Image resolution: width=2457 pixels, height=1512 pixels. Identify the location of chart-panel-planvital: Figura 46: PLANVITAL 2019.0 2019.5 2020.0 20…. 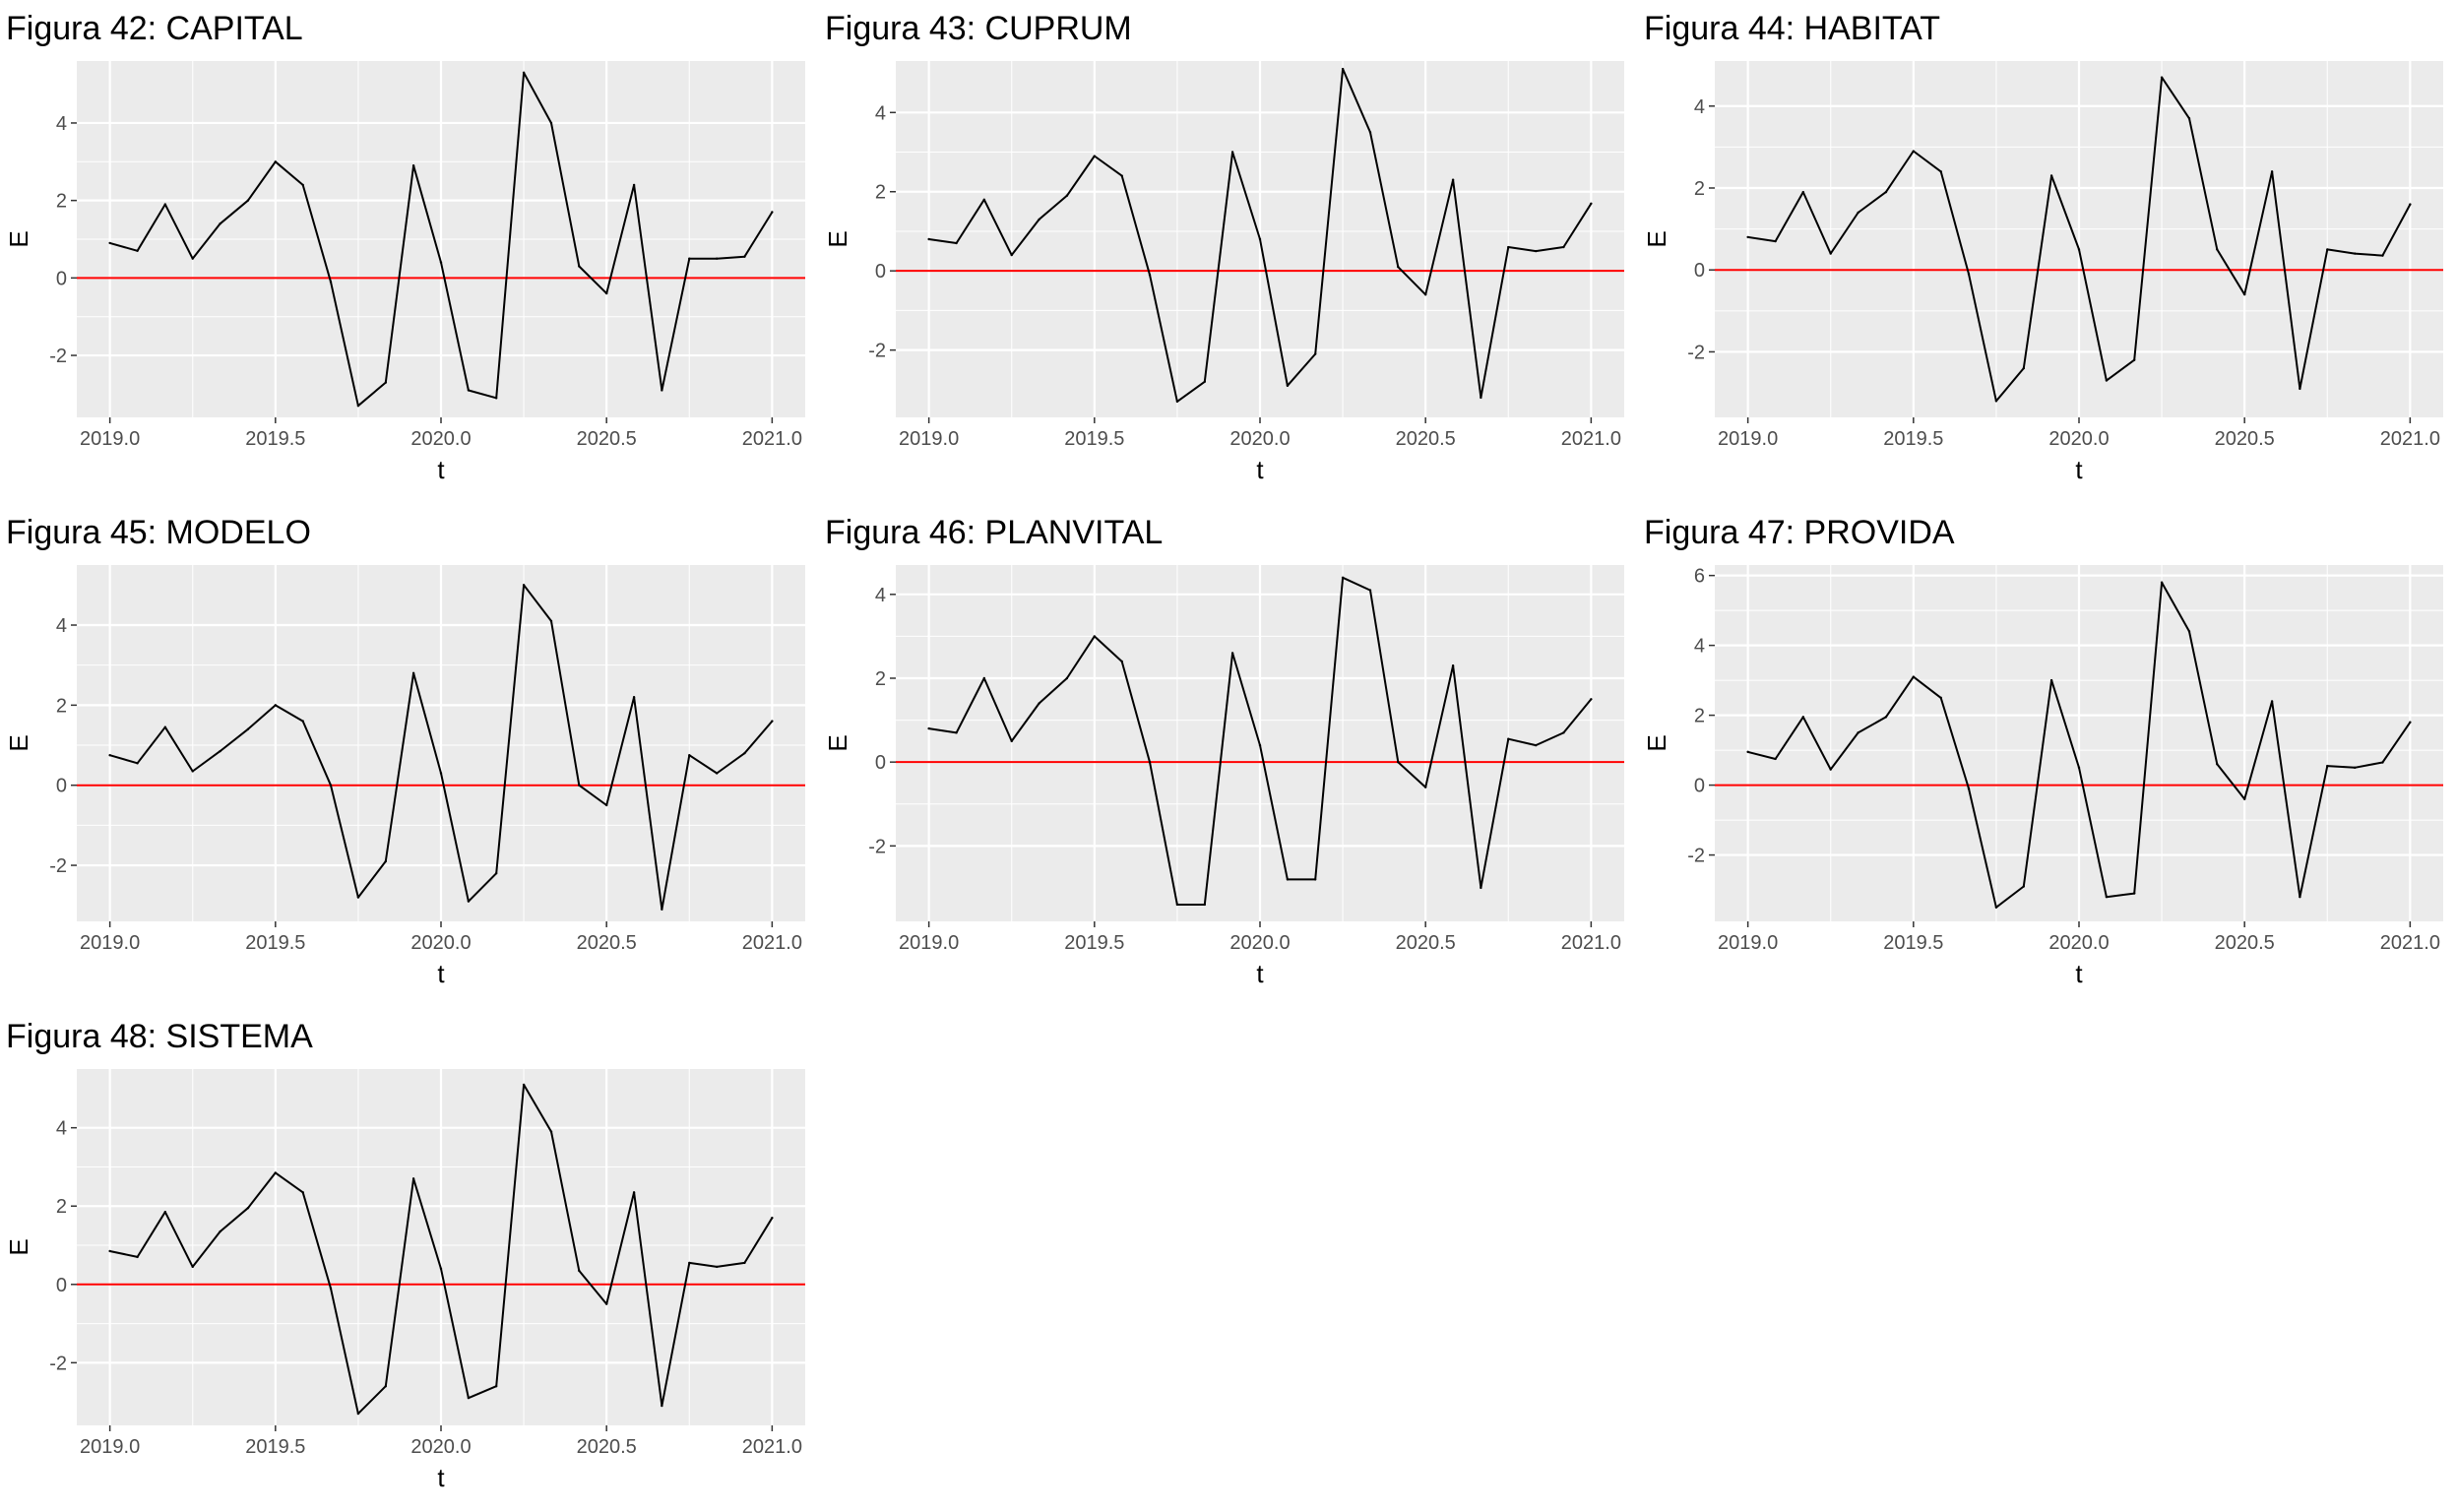
(1228, 756).